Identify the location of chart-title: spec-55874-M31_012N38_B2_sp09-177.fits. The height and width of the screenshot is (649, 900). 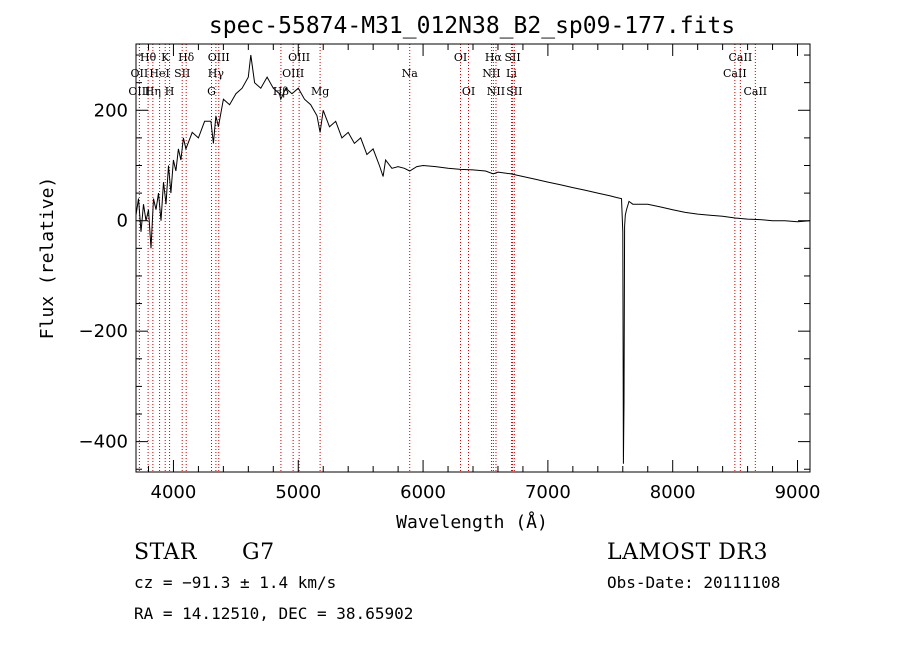
(472, 26).